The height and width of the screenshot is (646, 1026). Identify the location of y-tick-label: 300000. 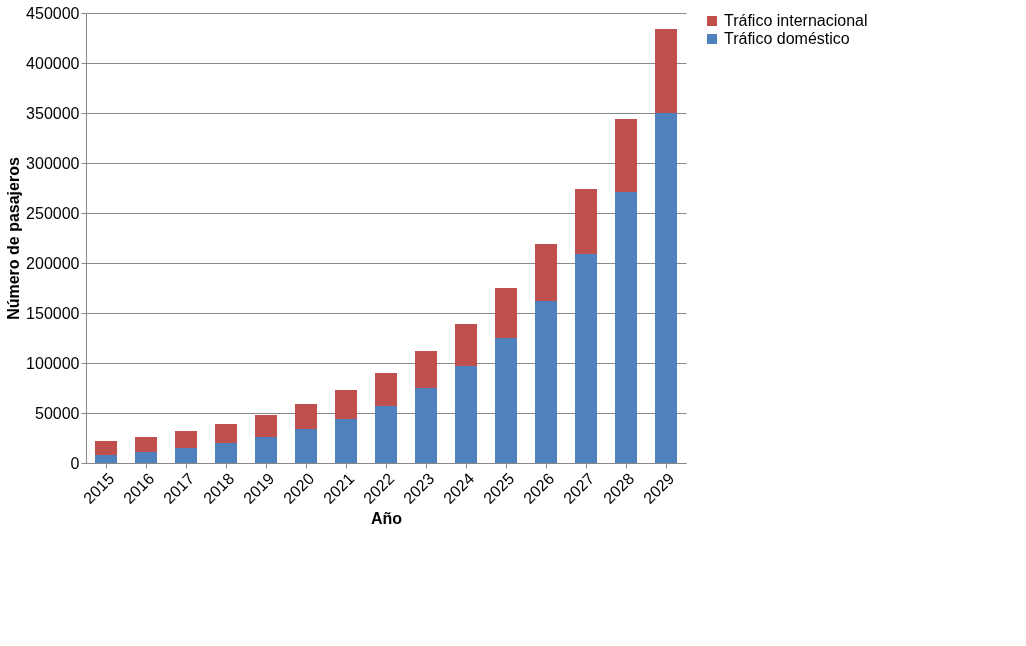
(53, 163).